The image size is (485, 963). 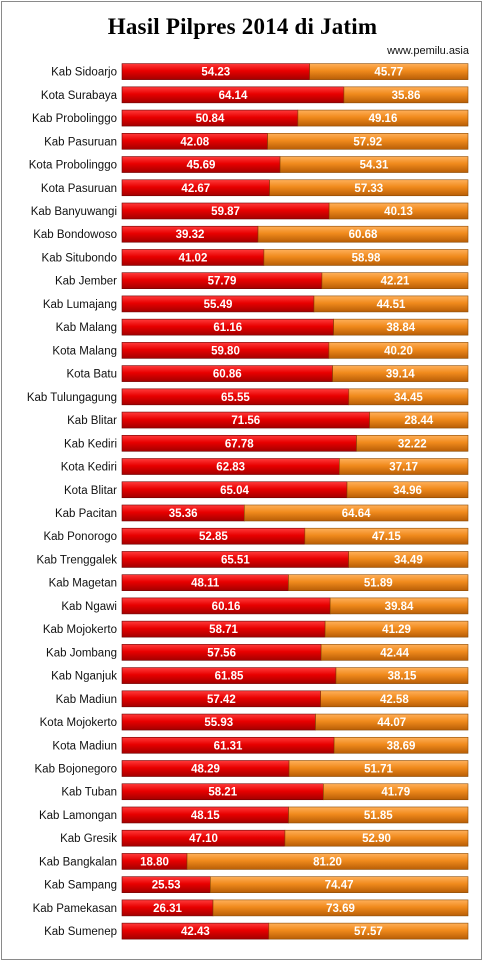 What do you see at coordinates (222, 282) in the screenshot?
I see `data-label: 57.79` at bounding box center [222, 282].